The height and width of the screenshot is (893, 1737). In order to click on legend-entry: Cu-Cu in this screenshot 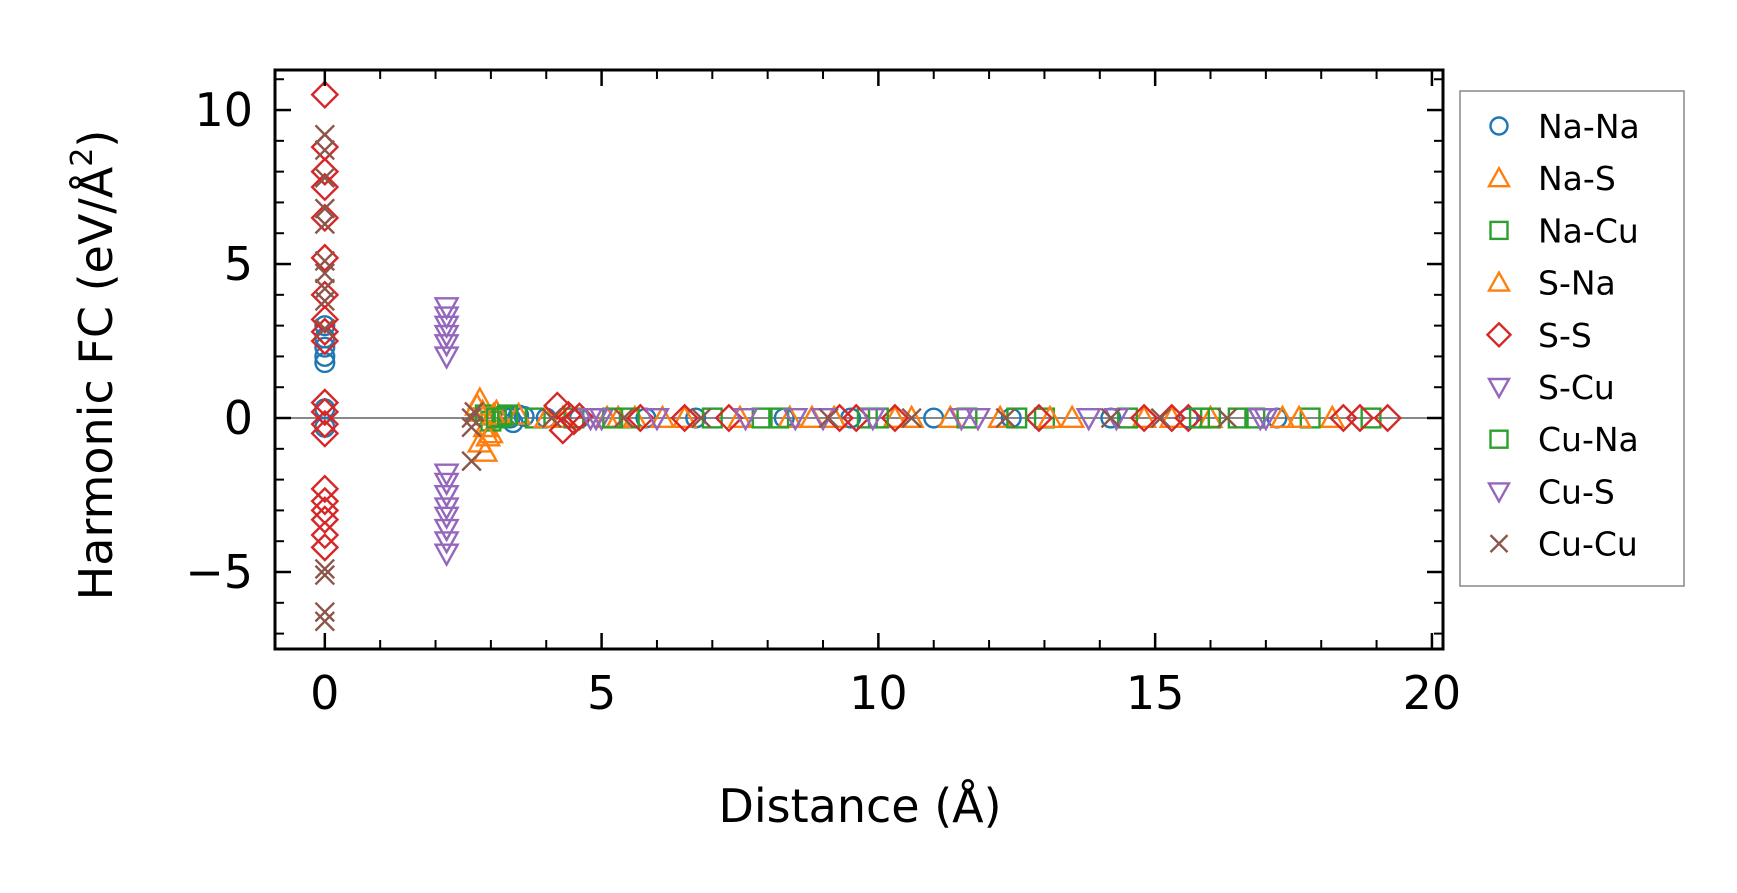, I will do `click(1563, 544)`.